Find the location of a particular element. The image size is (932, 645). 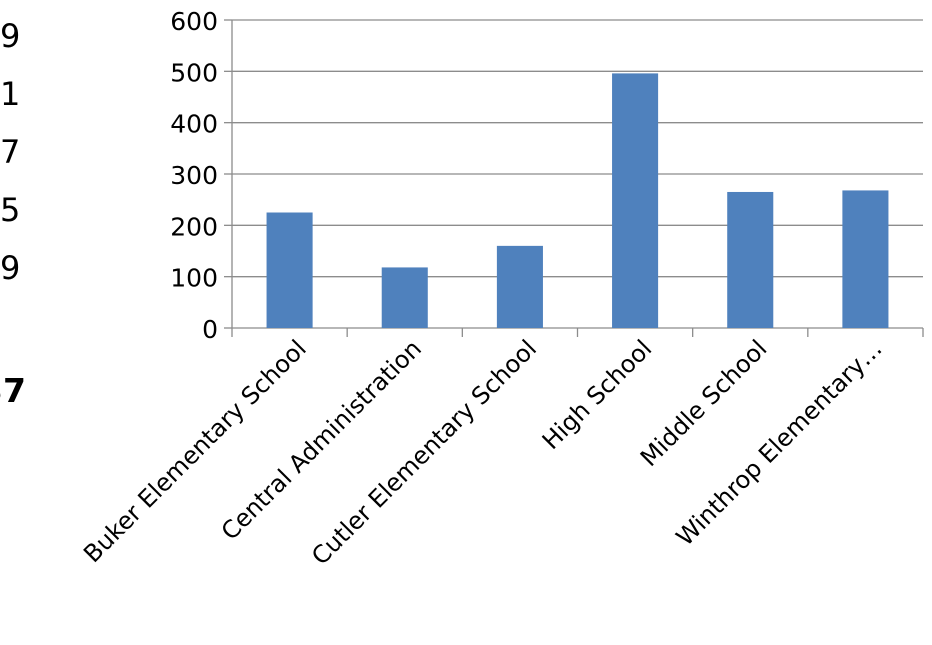

x-tick-label-2: Cutler Elementary School is located at coordinates (424, 452).